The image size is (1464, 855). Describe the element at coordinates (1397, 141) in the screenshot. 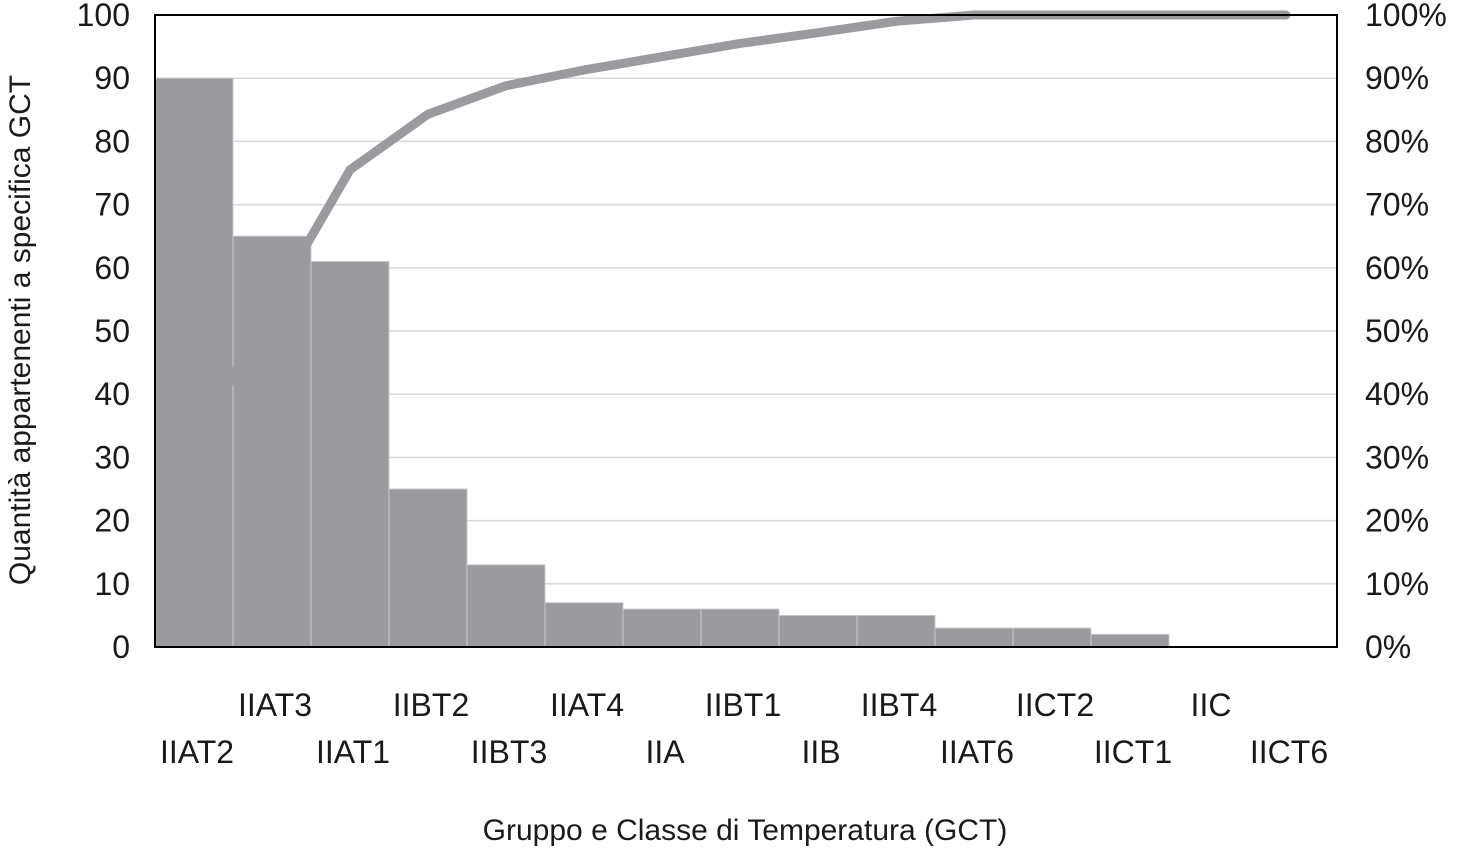

I see `y2-tick-label: 80%` at that location.